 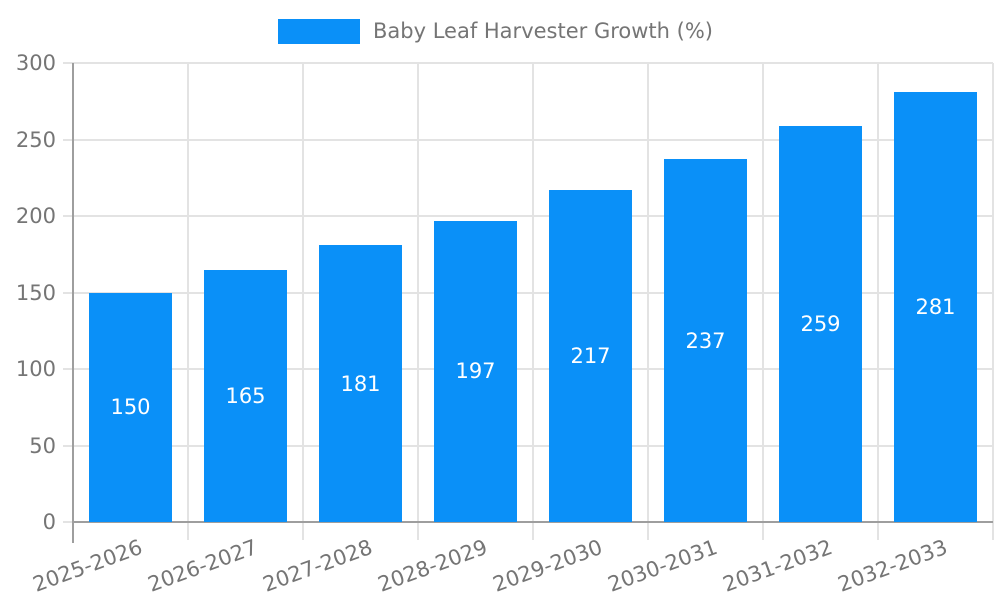 I want to click on y-tick-label: 50, so click(x=42, y=445).